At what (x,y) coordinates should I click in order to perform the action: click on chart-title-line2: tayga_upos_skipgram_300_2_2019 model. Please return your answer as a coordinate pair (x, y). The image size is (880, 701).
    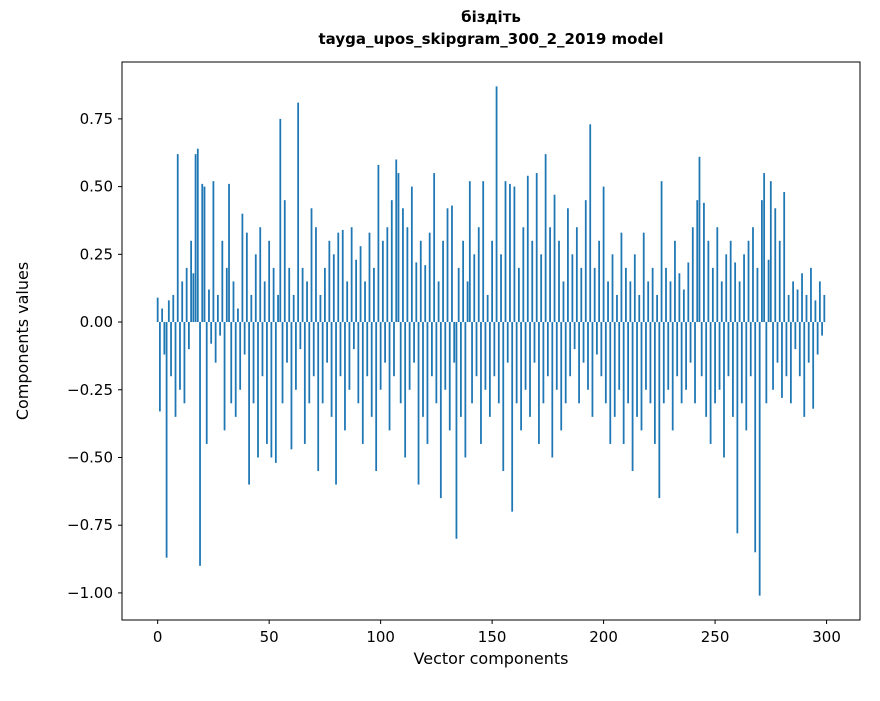
    Looking at the image, I should click on (491, 39).